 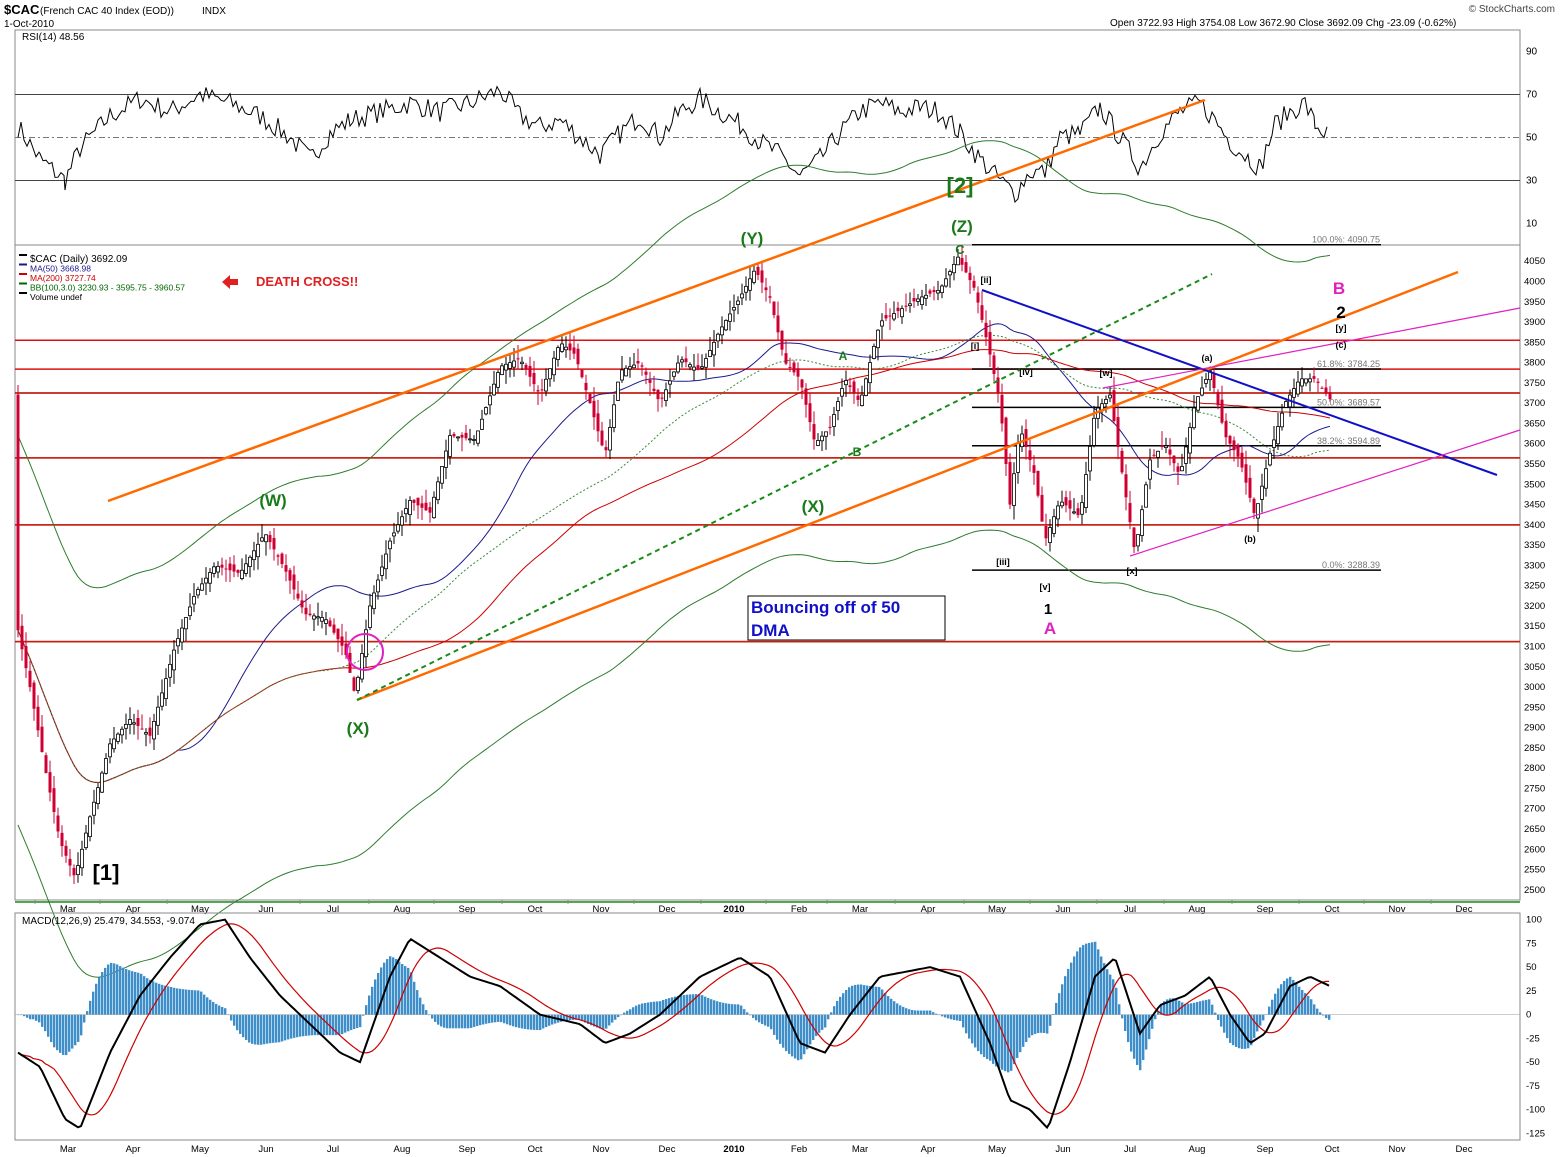 What do you see at coordinates (1528, 1015) in the screenshot?
I see `macd-tick-label: 0` at bounding box center [1528, 1015].